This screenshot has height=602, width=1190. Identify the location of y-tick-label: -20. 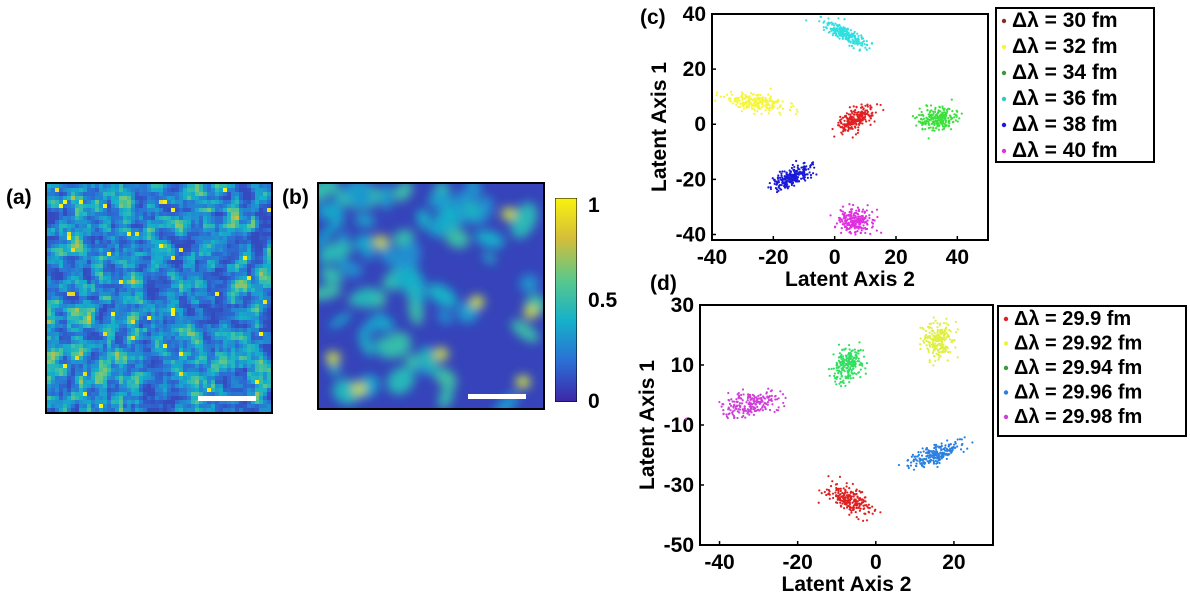
(691, 179).